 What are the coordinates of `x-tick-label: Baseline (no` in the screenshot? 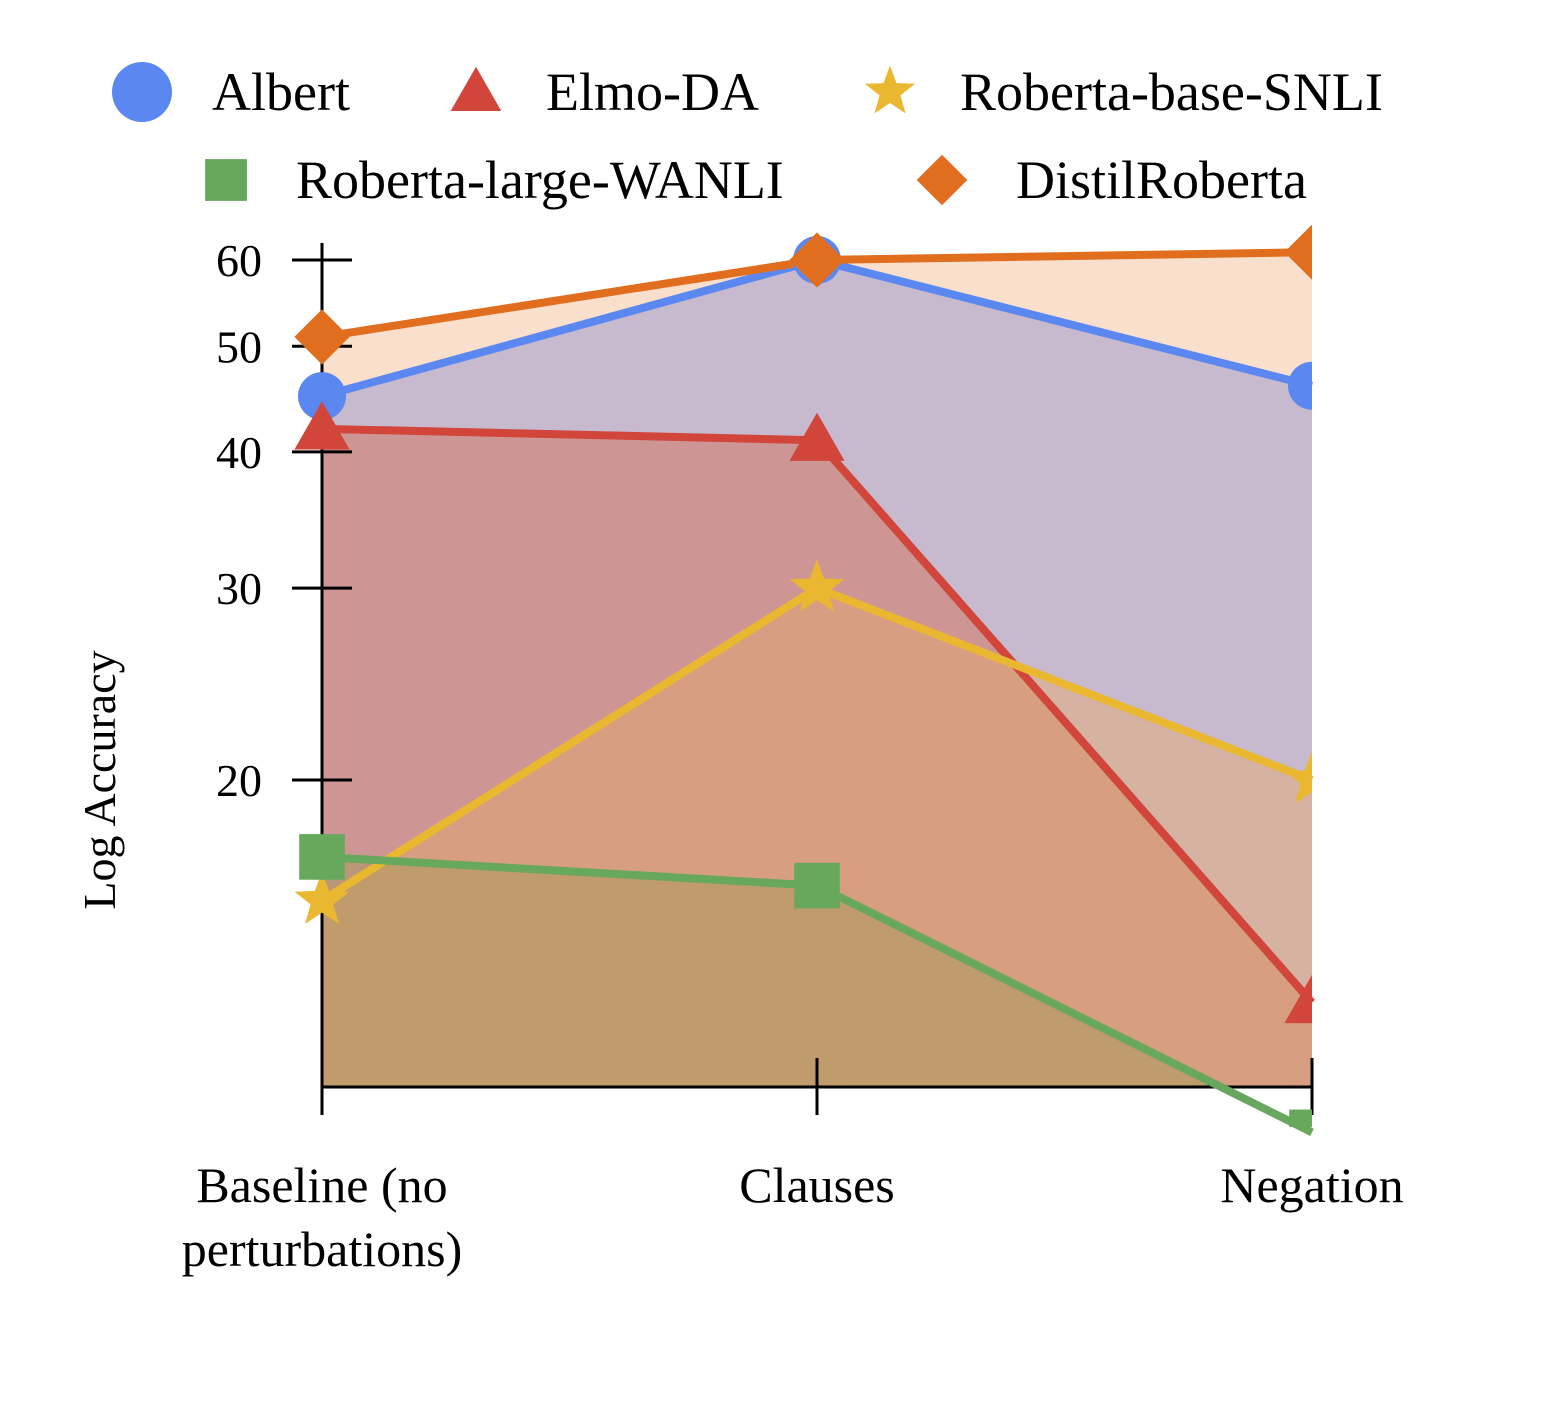 It's located at (321, 1185).